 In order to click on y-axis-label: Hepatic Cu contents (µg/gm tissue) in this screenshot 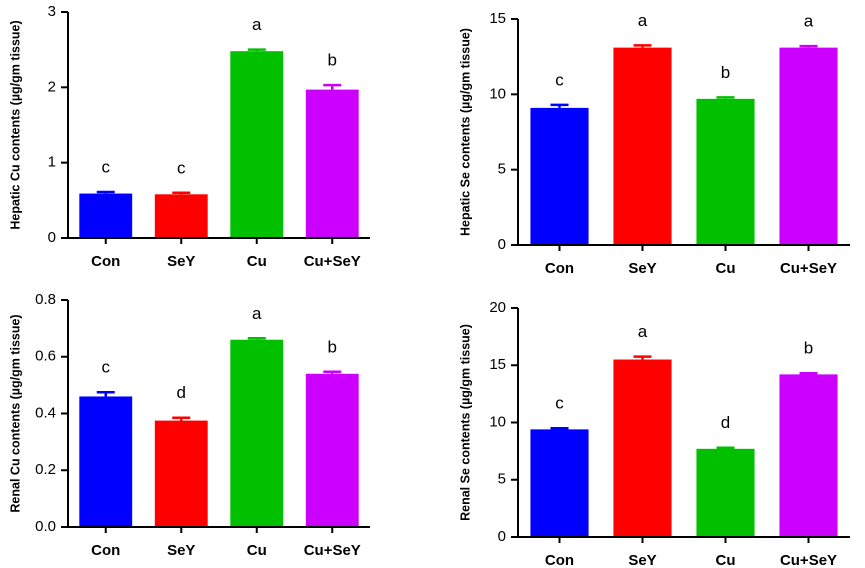, I will do `click(15, 124)`.